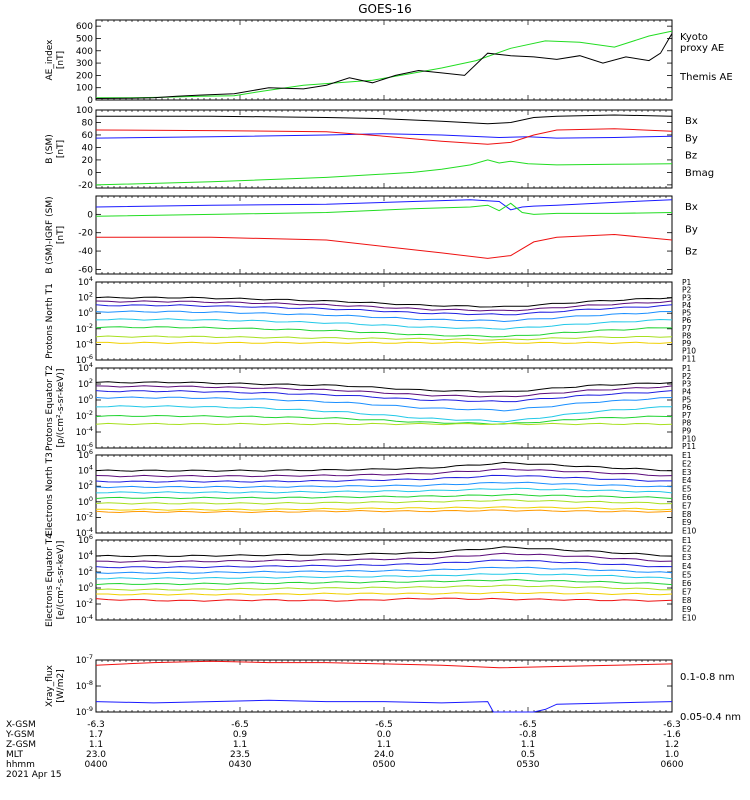 Image resolution: width=750 pixels, height=800 pixels. Describe the element at coordinates (61, 149) in the screenshot. I see `y-axis-unit: [nT]` at that location.